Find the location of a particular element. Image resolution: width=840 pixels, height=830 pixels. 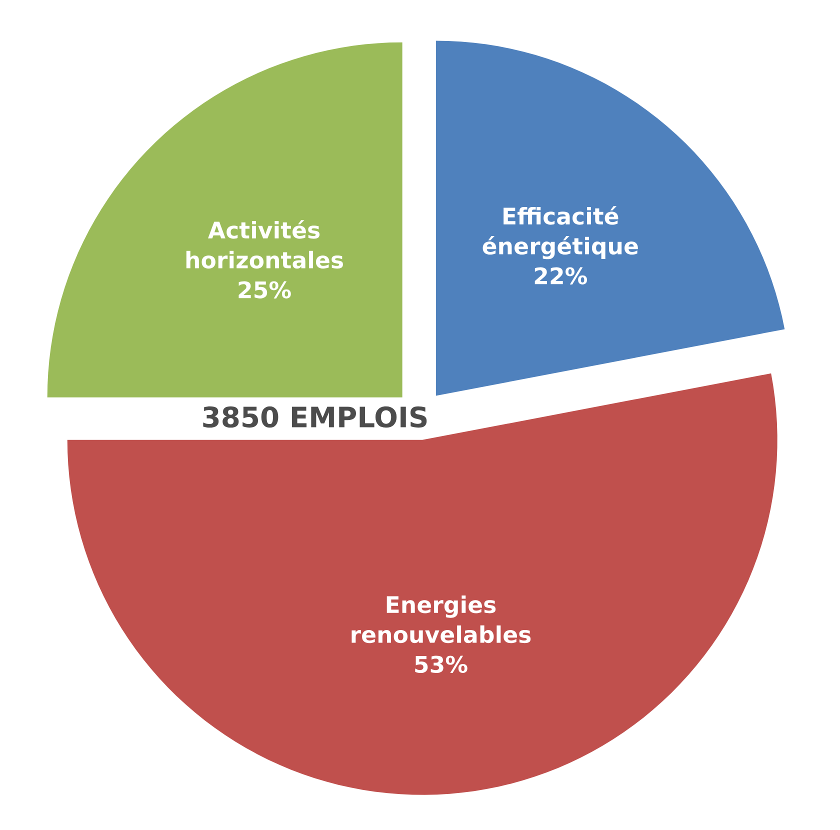

data-label: 22% is located at coordinates (561, 275).